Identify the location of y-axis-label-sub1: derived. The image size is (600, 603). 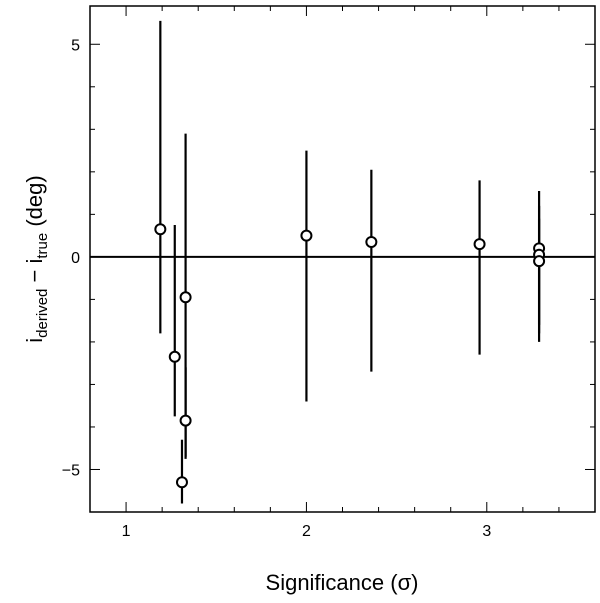
(42, 313).